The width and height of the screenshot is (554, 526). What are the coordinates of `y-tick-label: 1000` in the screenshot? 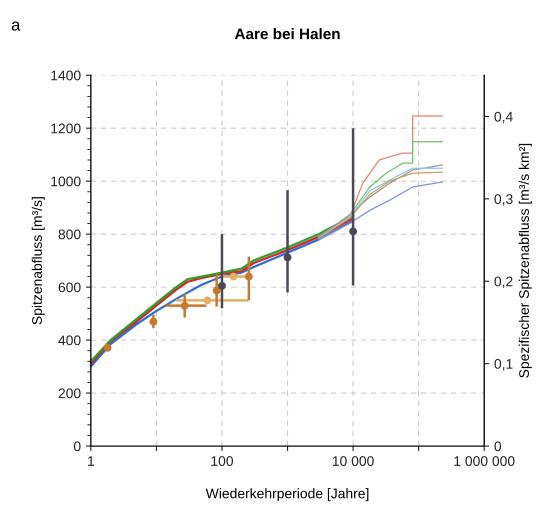 It's located at (66, 181).